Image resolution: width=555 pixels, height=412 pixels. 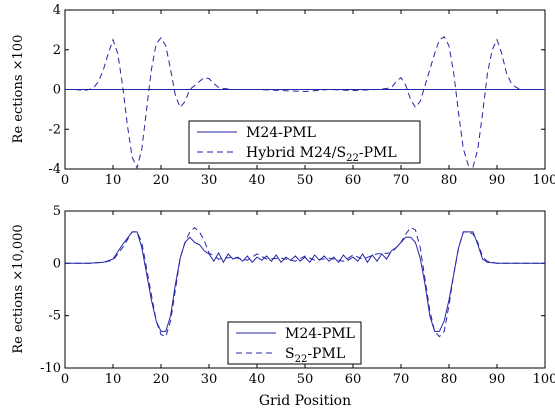 I want to click on top-x-tick-label: 80, so click(x=449, y=180).